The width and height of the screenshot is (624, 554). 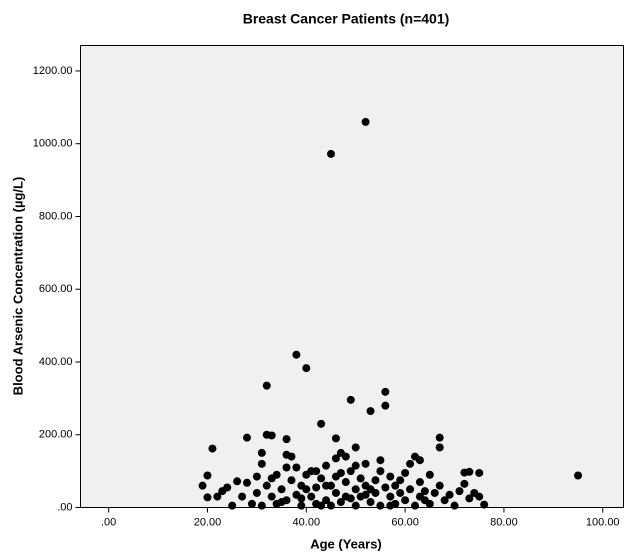 I want to click on y-tick-label: 1200.00, so click(x=53, y=71).